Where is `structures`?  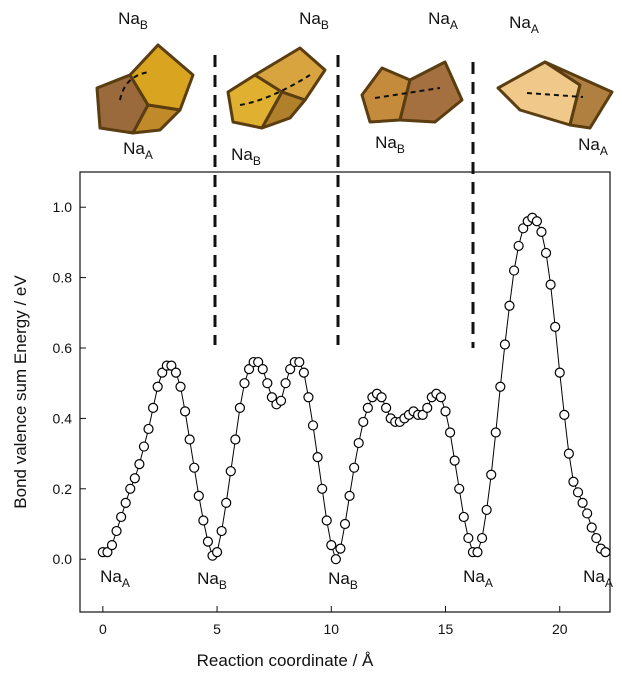
structures is located at coordinates (354, 89).